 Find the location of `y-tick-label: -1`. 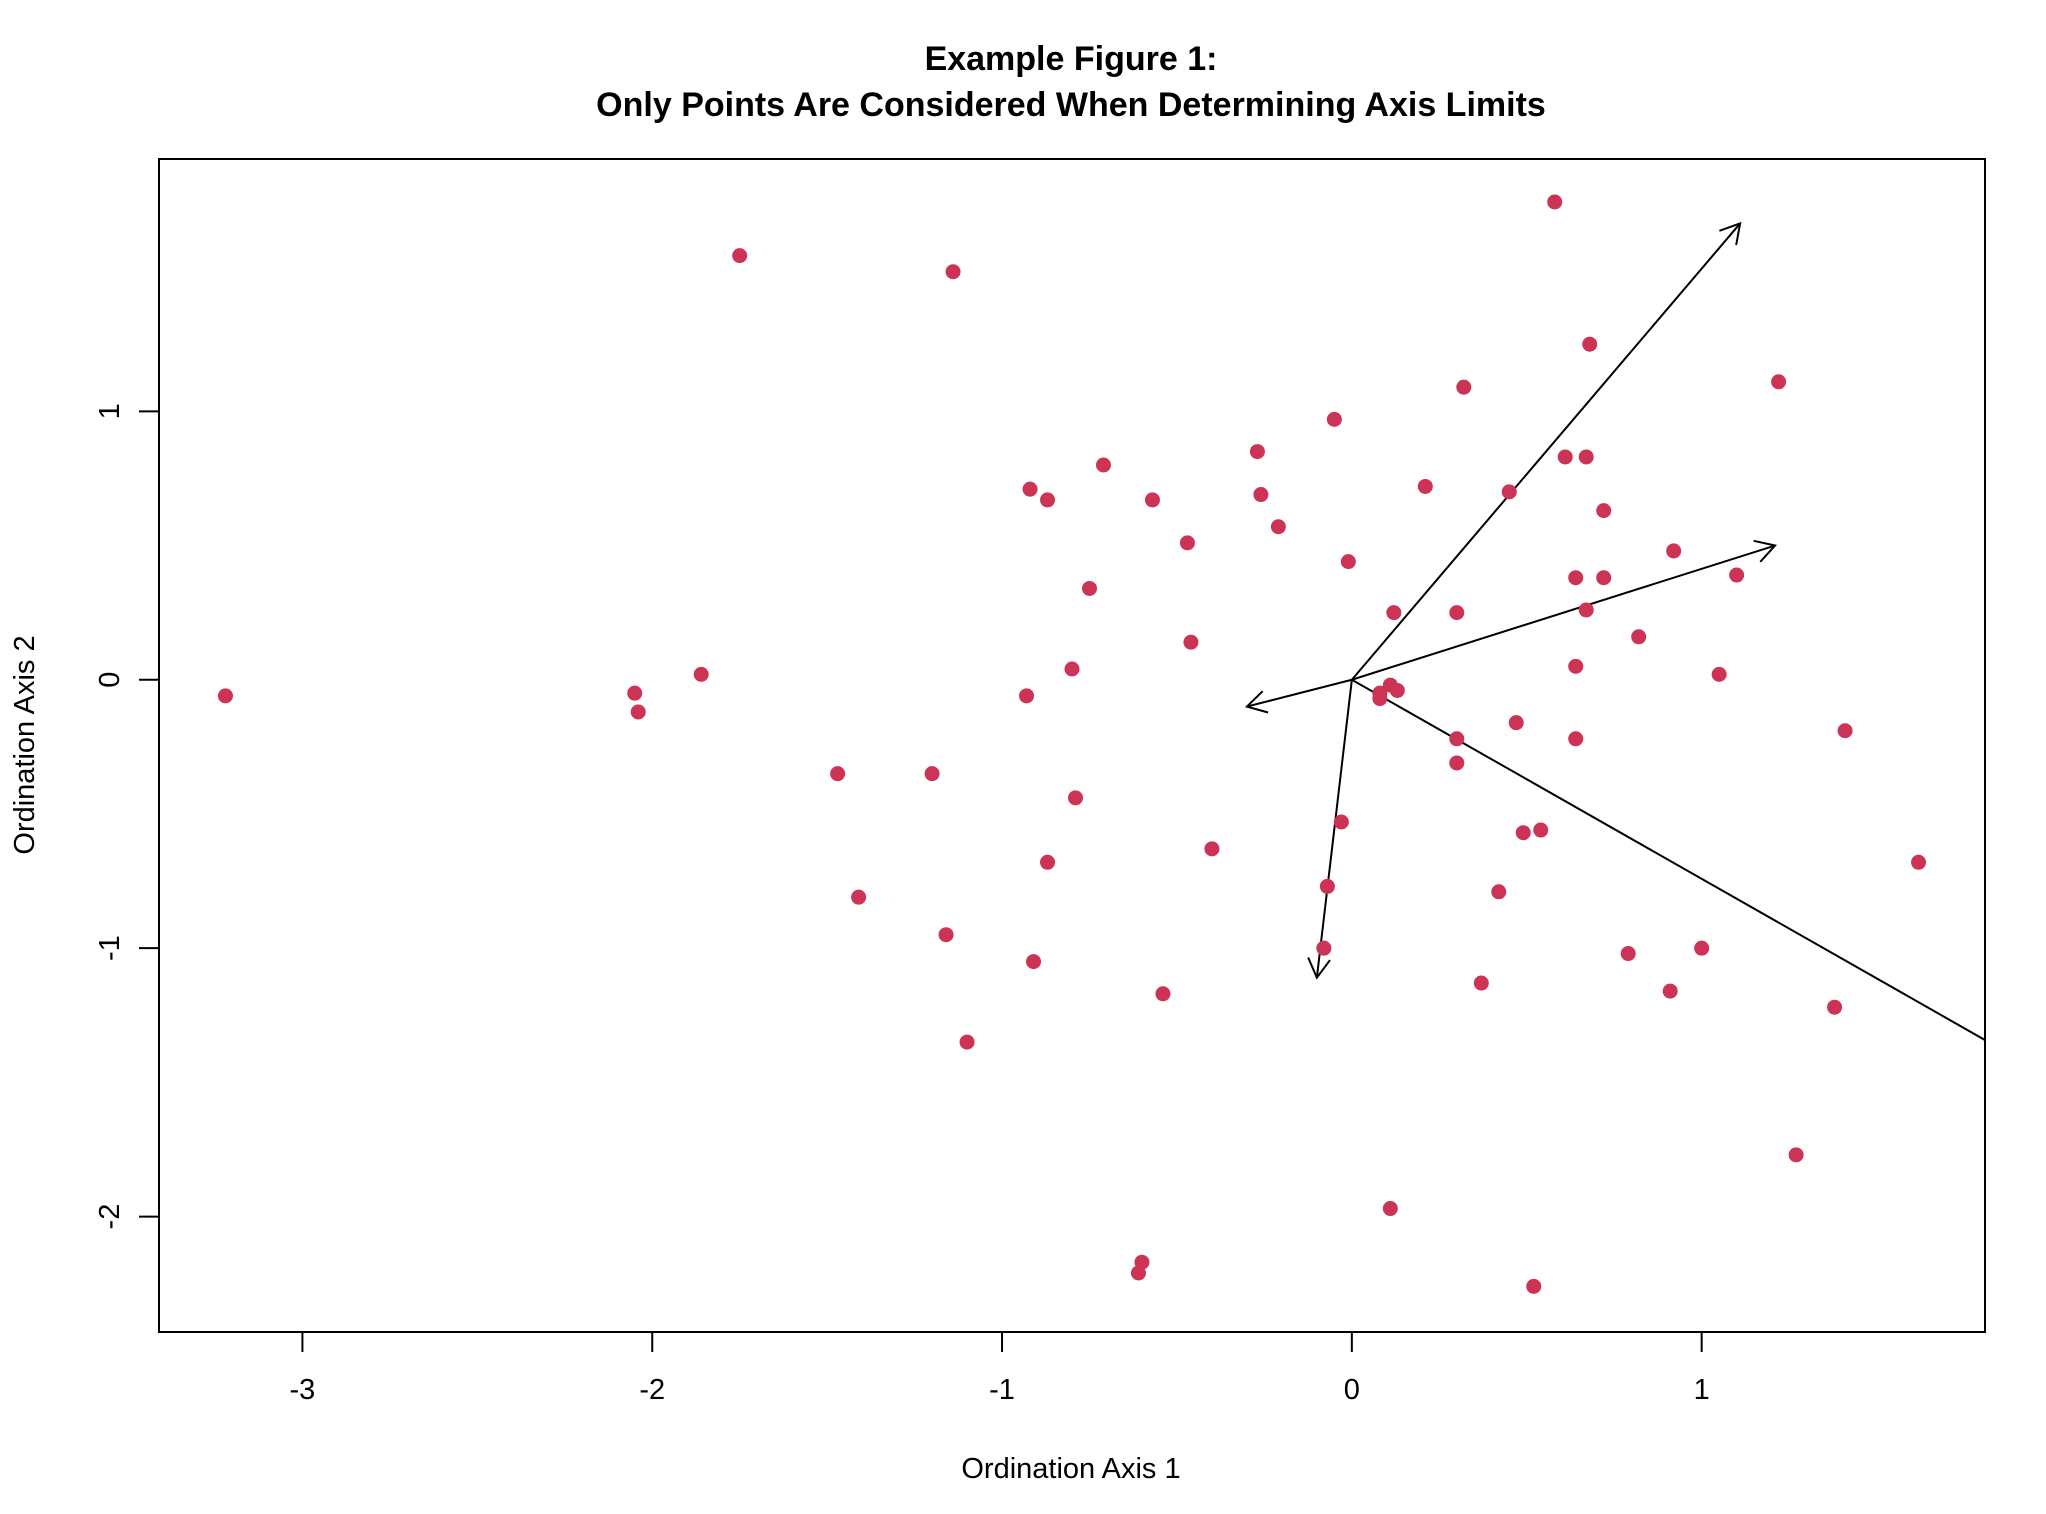

y-tick-label: -1 is located at coordinates (110, 948).